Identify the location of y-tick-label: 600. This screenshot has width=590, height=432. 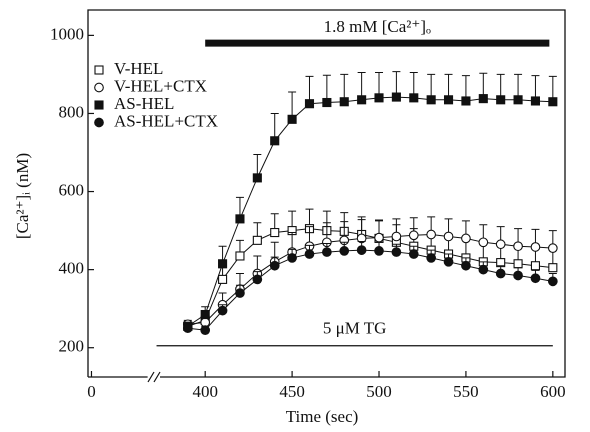
(72, 189).